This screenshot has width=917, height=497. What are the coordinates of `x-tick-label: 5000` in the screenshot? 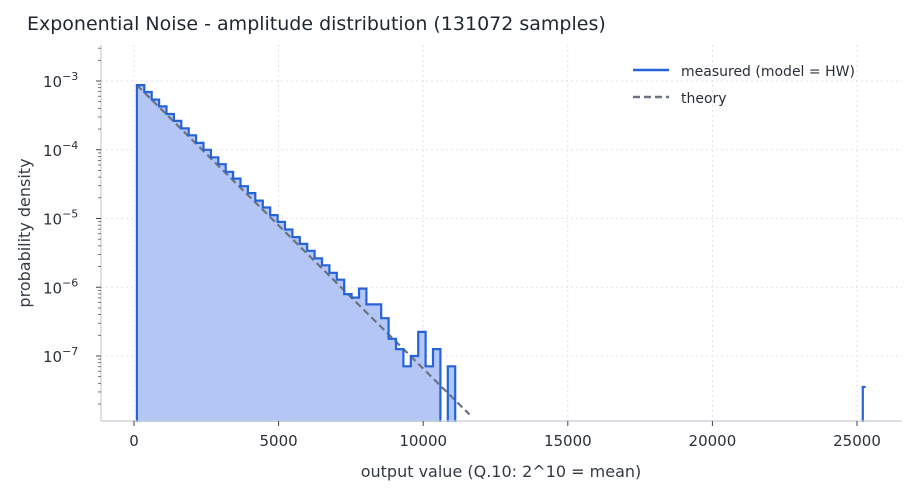 It's located at (279, 441).